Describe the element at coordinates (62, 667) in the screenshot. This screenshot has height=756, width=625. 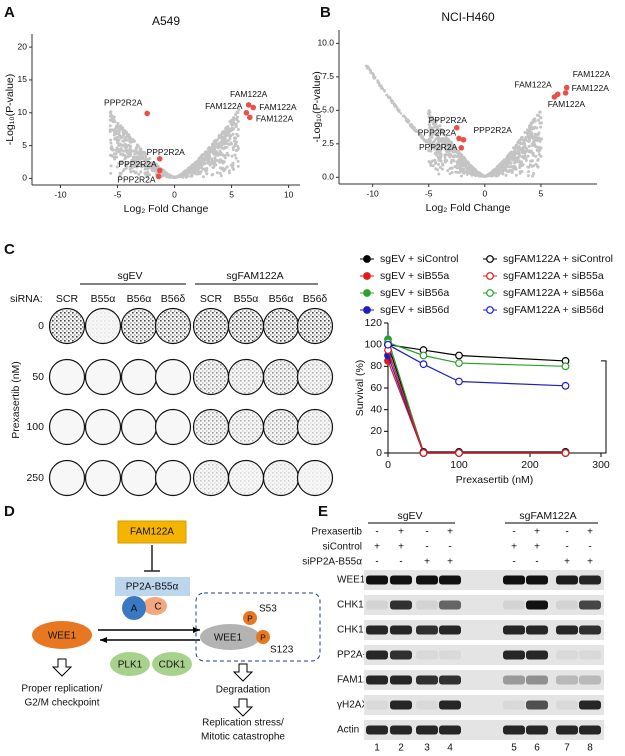
I see `open-arrow` at that location.